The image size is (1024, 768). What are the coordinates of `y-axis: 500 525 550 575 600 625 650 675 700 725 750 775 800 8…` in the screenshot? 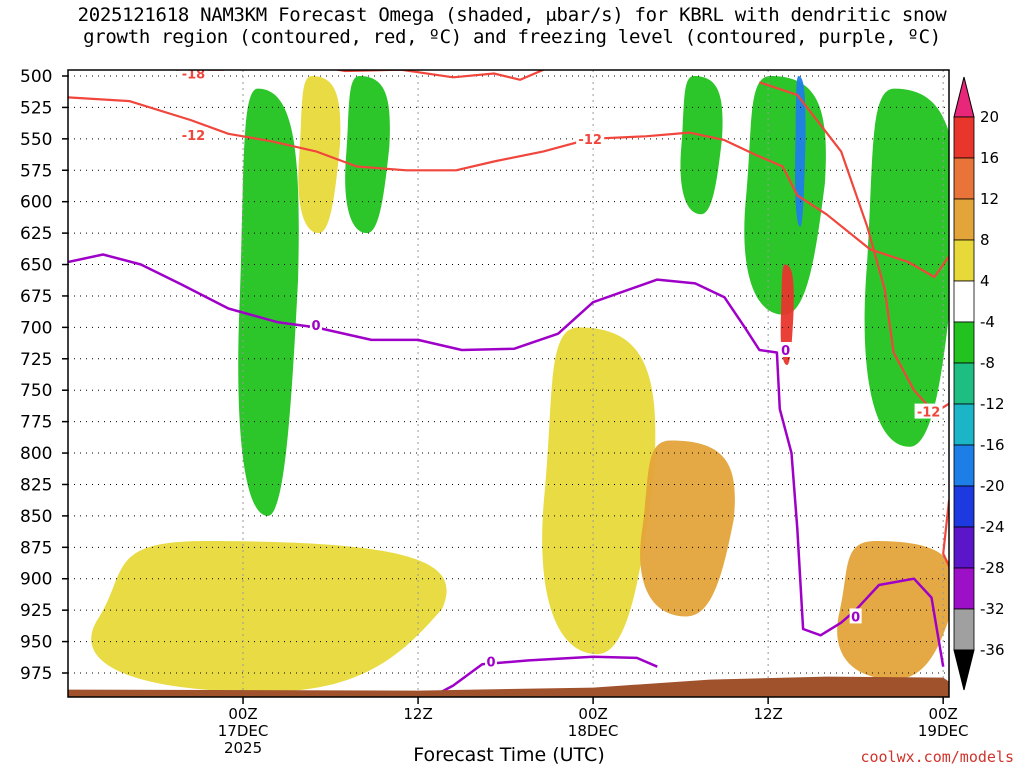 It's located at (44, 375).